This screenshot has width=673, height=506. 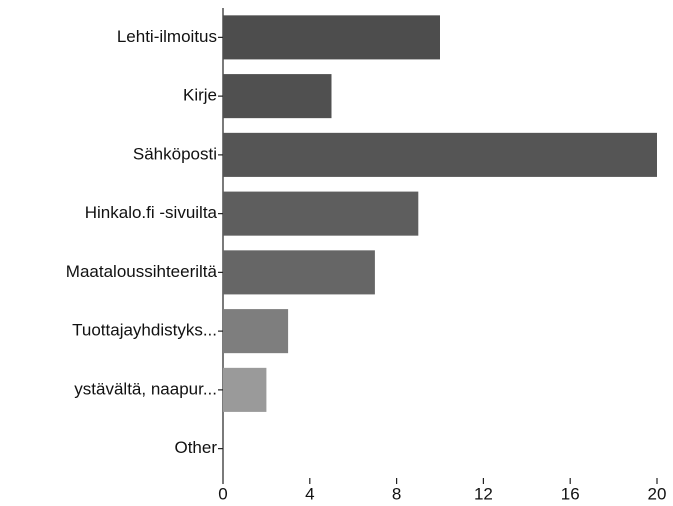 What do you see at coordinates (200, 95) in the screenshot?
I see `y-tick-label: Kirje` at bounding box center [200, 95].